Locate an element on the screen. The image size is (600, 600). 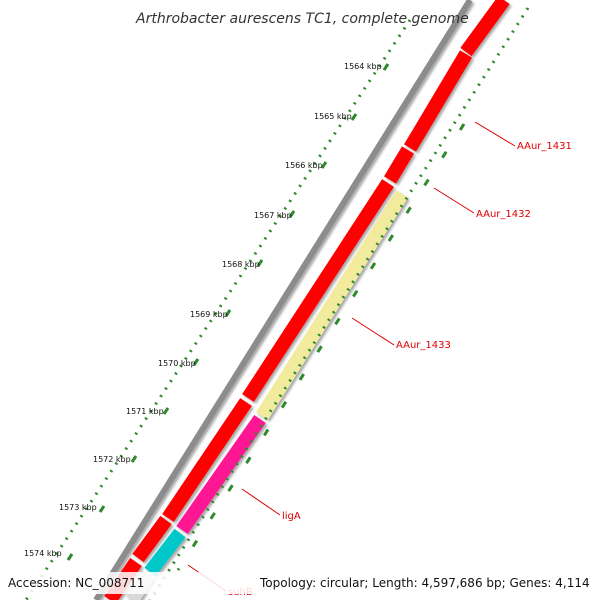
tick-label: 1569 kbp is located at coordinates (209, 314).